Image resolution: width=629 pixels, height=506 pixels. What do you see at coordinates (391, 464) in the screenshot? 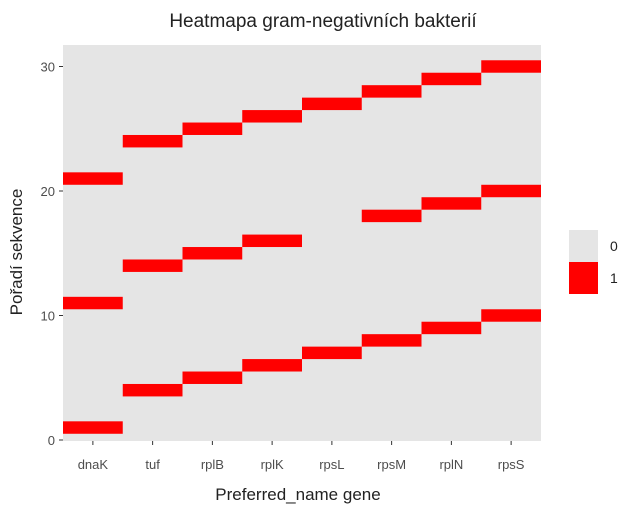
I see `x-tick-label: rpsM` at bounding box center [391, 464].